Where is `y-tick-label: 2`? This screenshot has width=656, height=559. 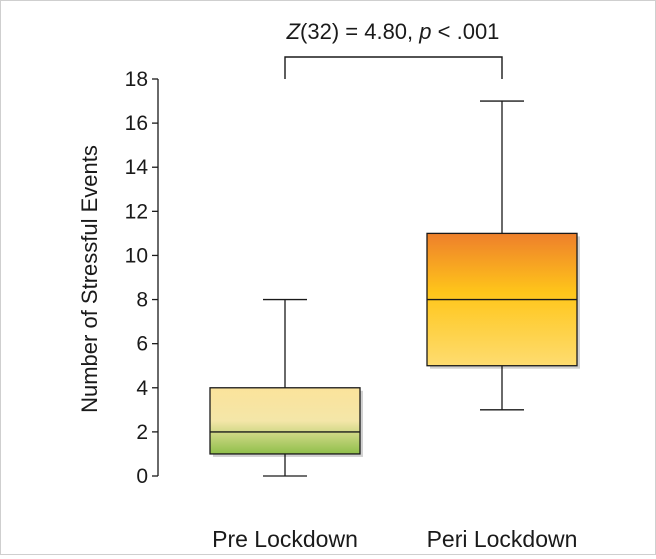 y-tick-label: 2 is located at coordinates (142, 432).